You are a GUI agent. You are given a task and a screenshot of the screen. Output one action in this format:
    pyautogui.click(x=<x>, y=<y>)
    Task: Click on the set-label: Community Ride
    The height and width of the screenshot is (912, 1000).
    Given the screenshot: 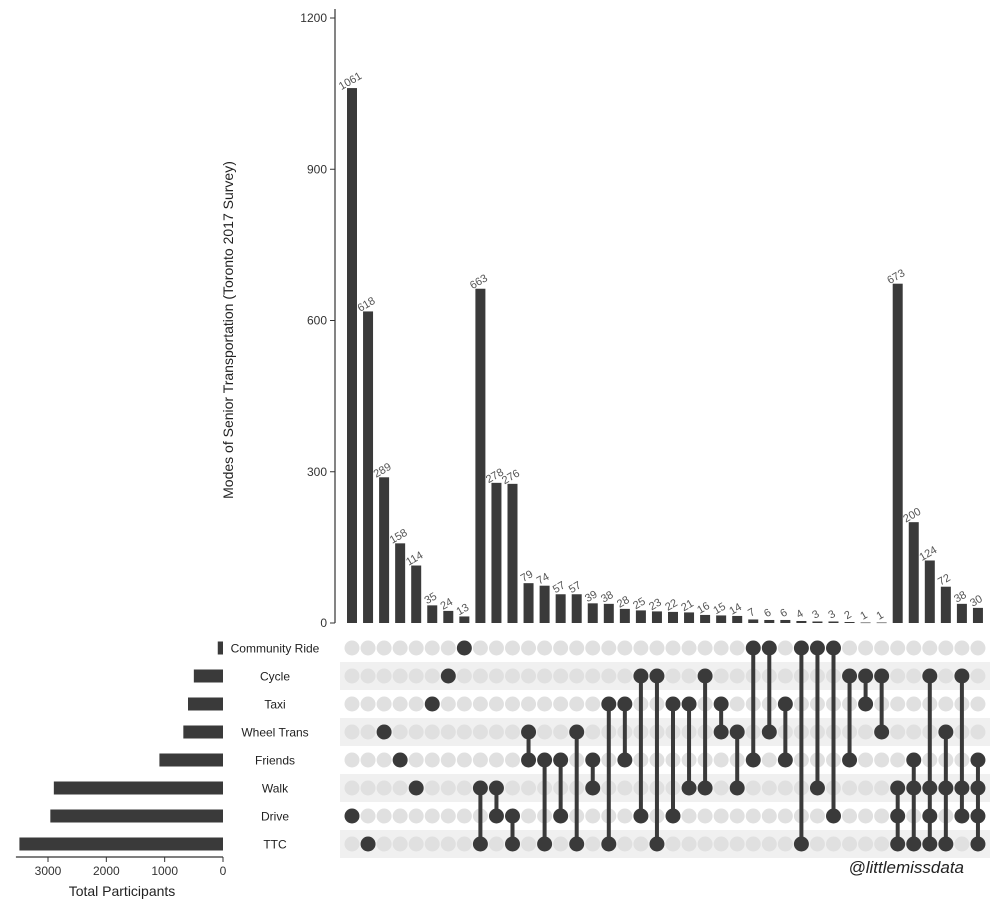 What is the action you would take?
    pyautogui.click(x=275, y=649)
    